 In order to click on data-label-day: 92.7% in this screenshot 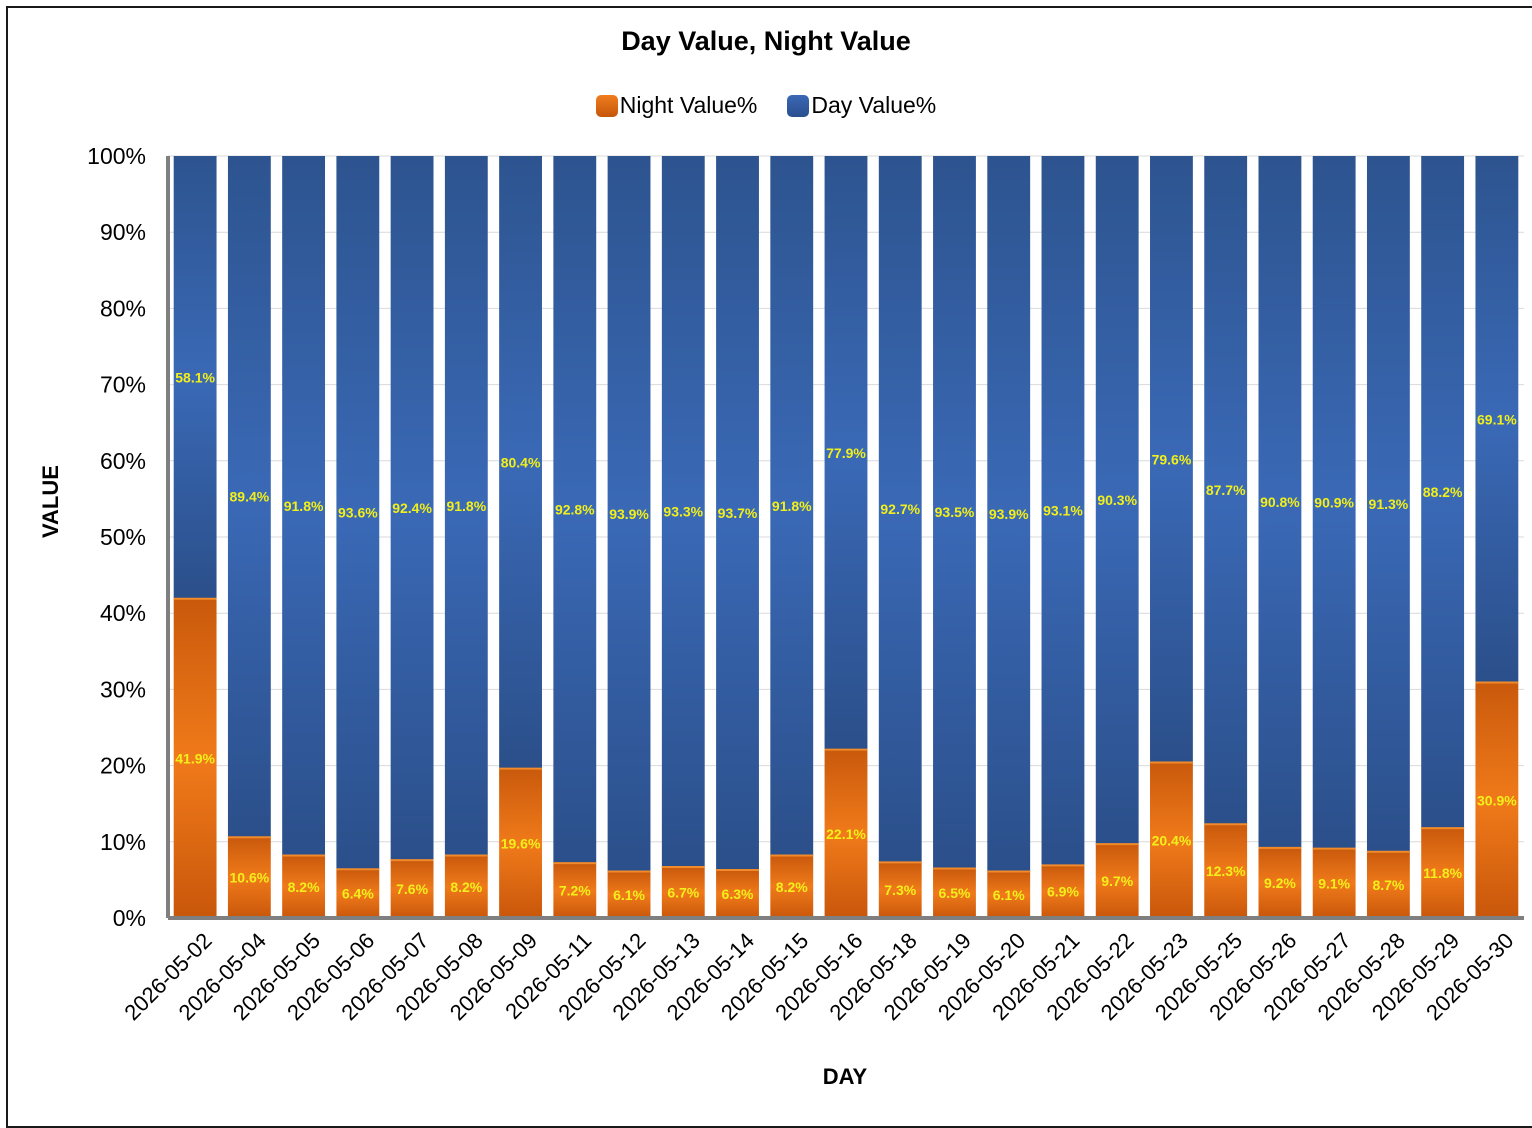, I will do `click(900, 509)`.